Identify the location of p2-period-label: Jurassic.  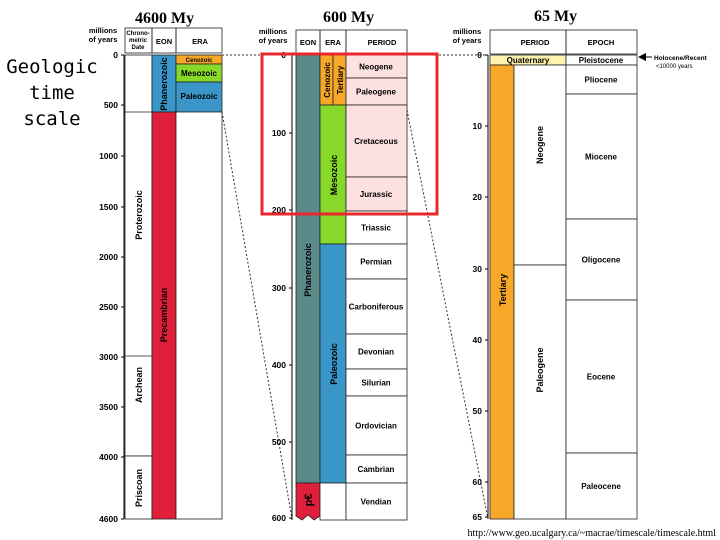
(376, 194).